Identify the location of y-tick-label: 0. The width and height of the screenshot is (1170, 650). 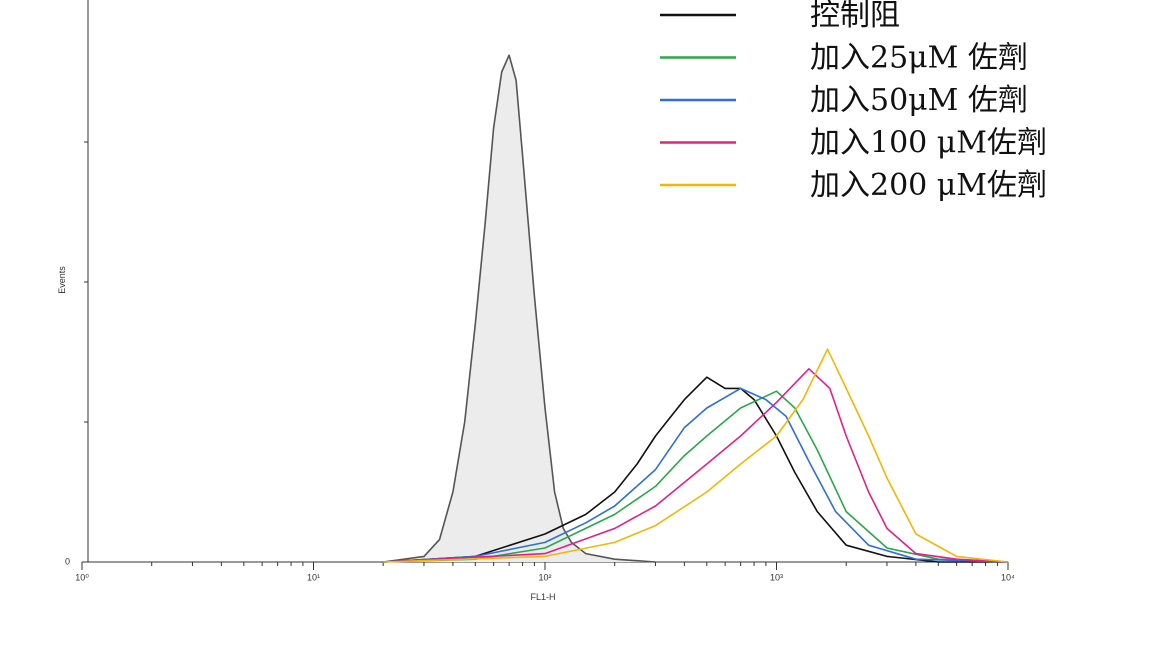
(67, 561).